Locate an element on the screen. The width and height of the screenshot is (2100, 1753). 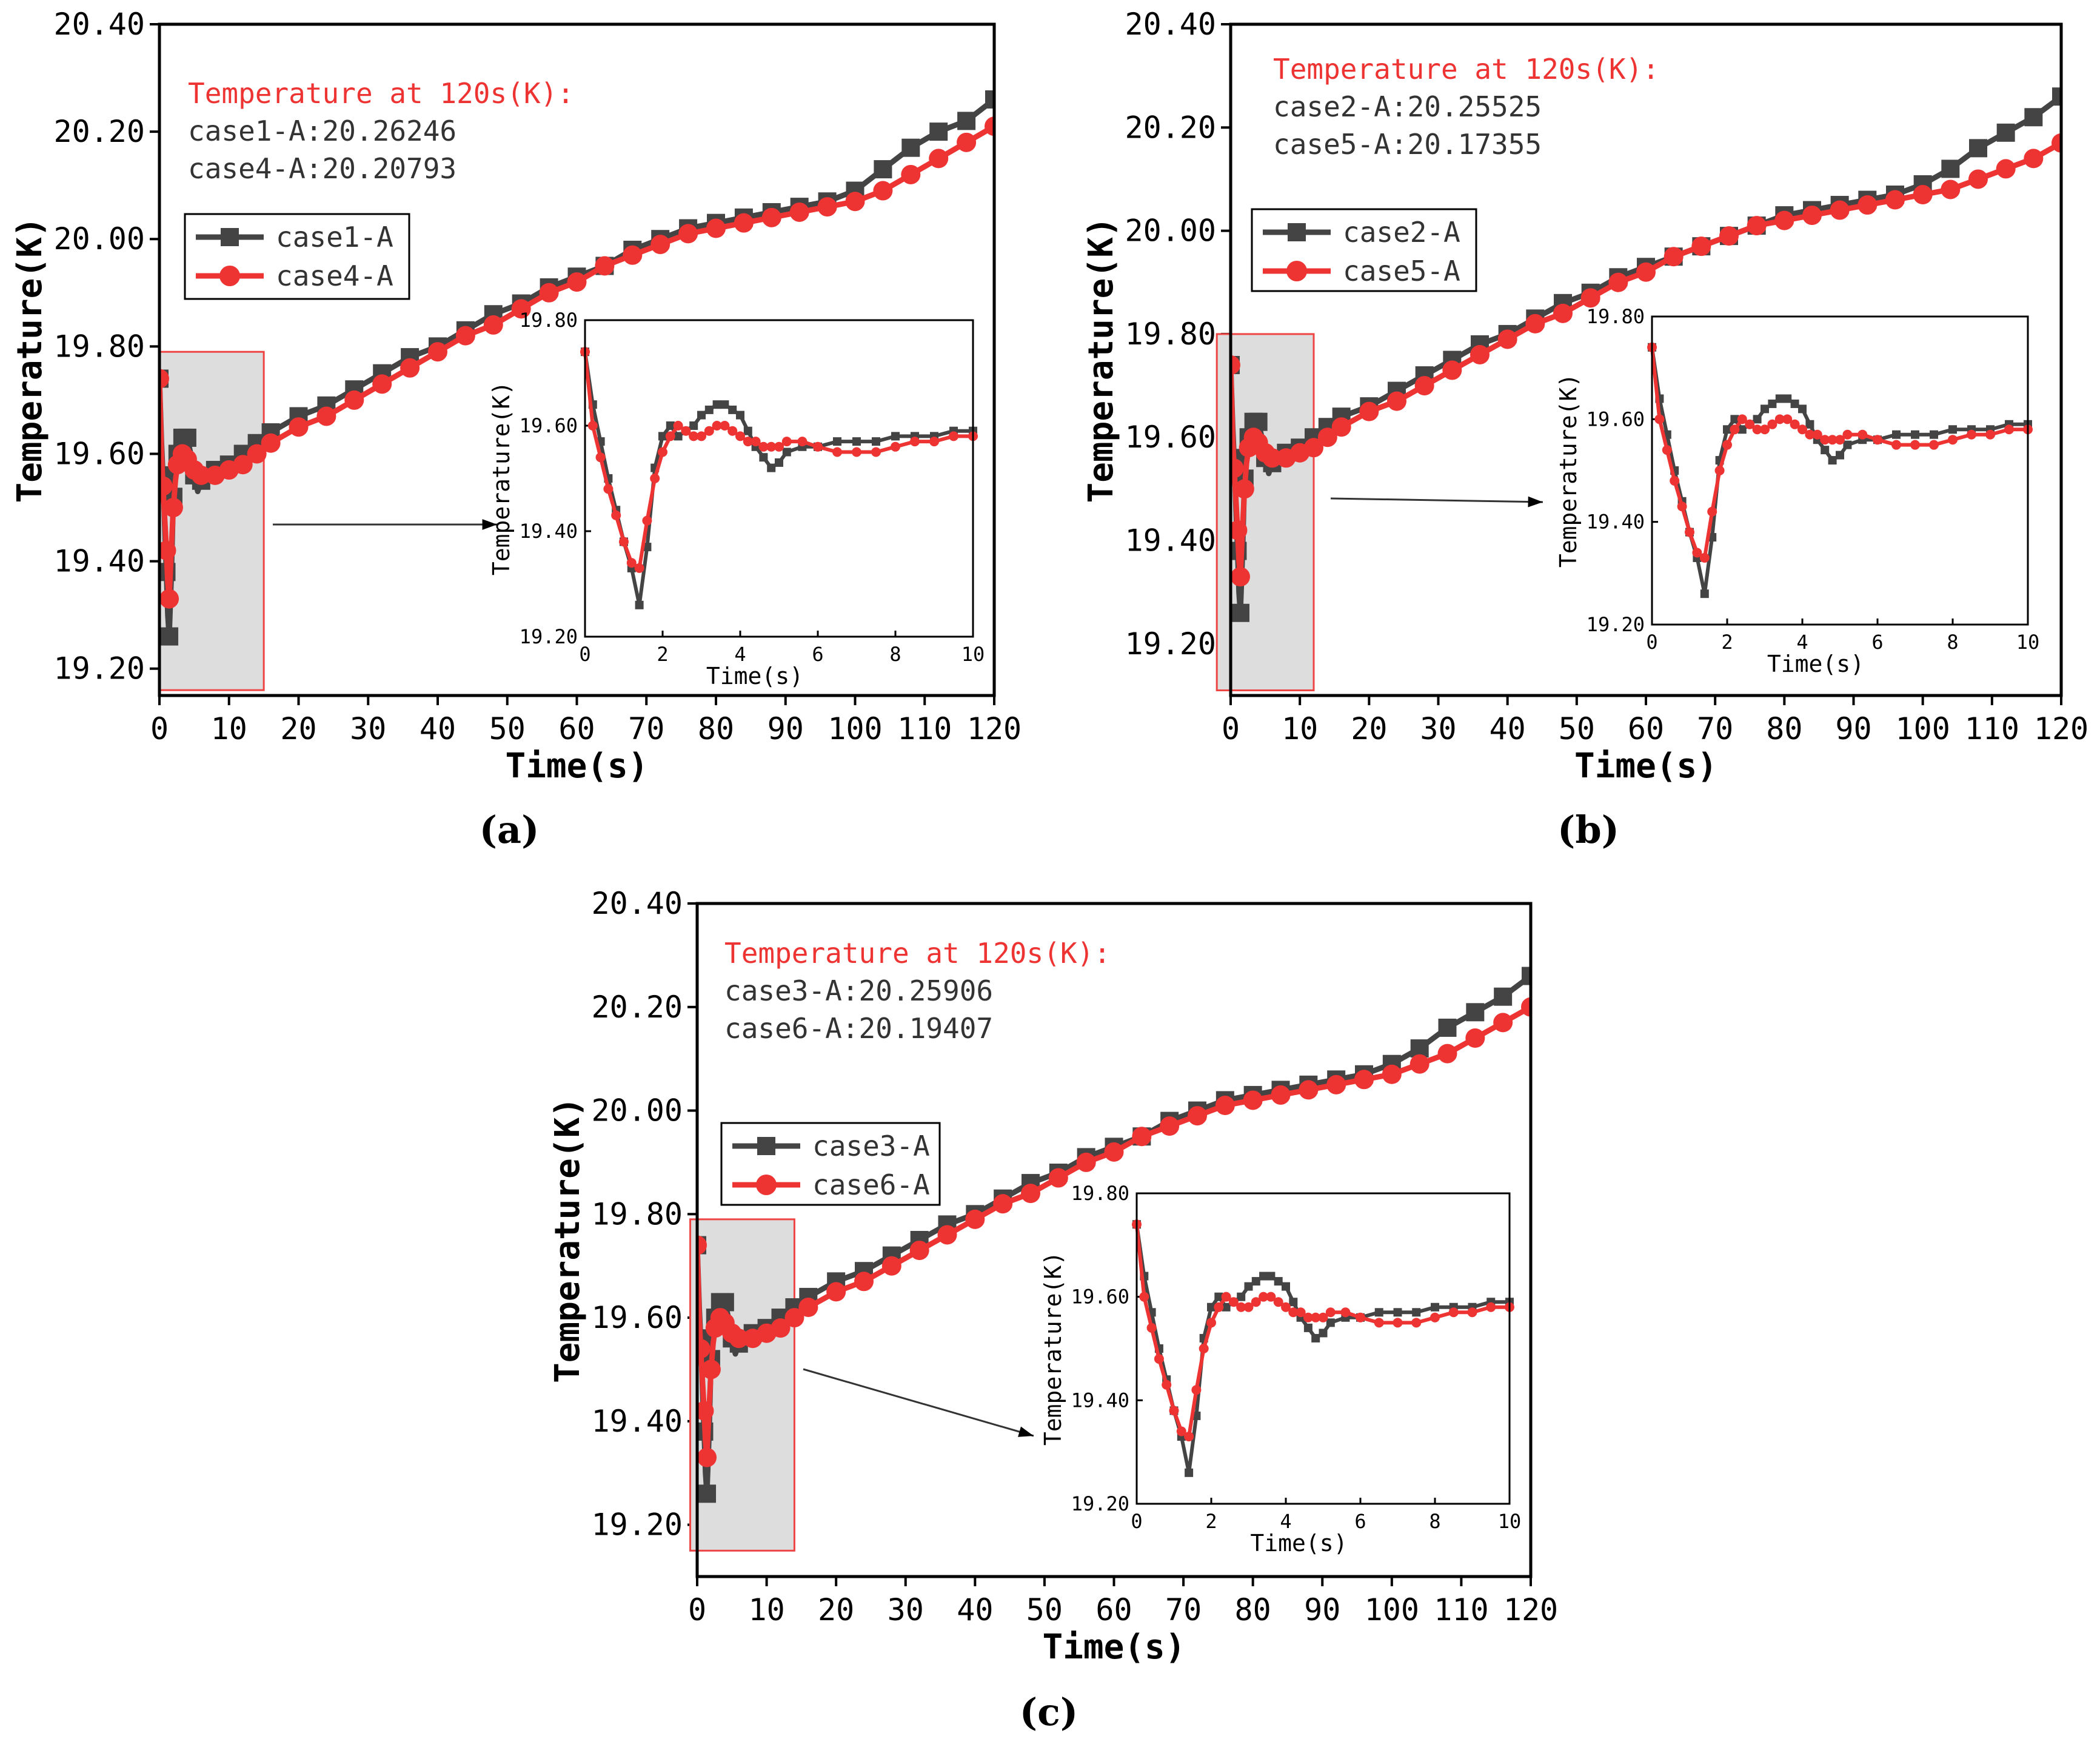
x-tick-label: 40 is located at coordinates (438, 729).